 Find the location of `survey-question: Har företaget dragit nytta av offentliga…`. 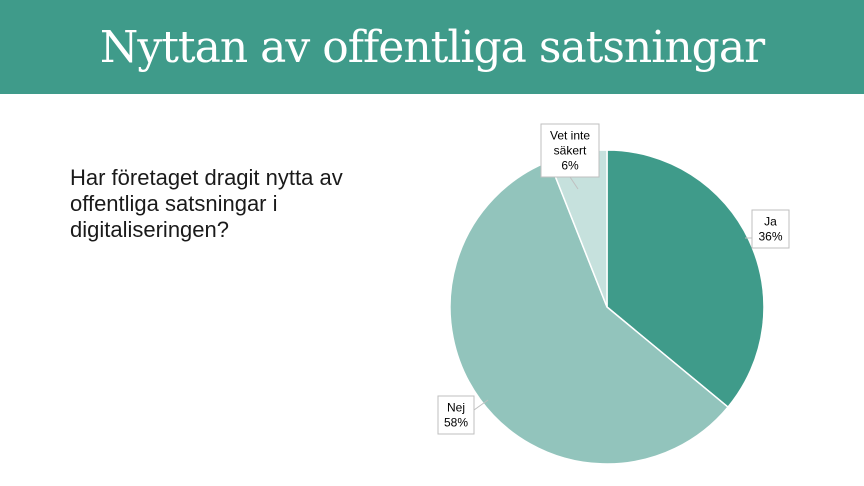

survey-question: Har företaget dragit nytta av offentliga… is located at coordinates (206, 203).